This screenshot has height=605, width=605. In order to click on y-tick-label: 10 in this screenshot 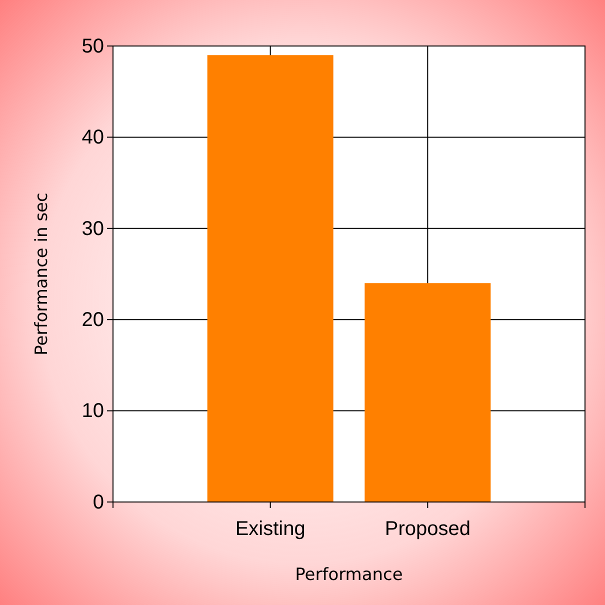, I will do `click(93, 411)`.